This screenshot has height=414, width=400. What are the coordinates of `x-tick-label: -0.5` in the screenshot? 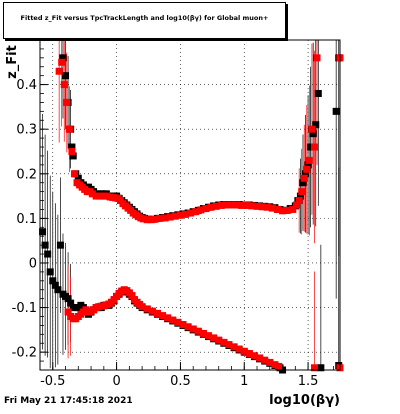 It's located at (52, 381).